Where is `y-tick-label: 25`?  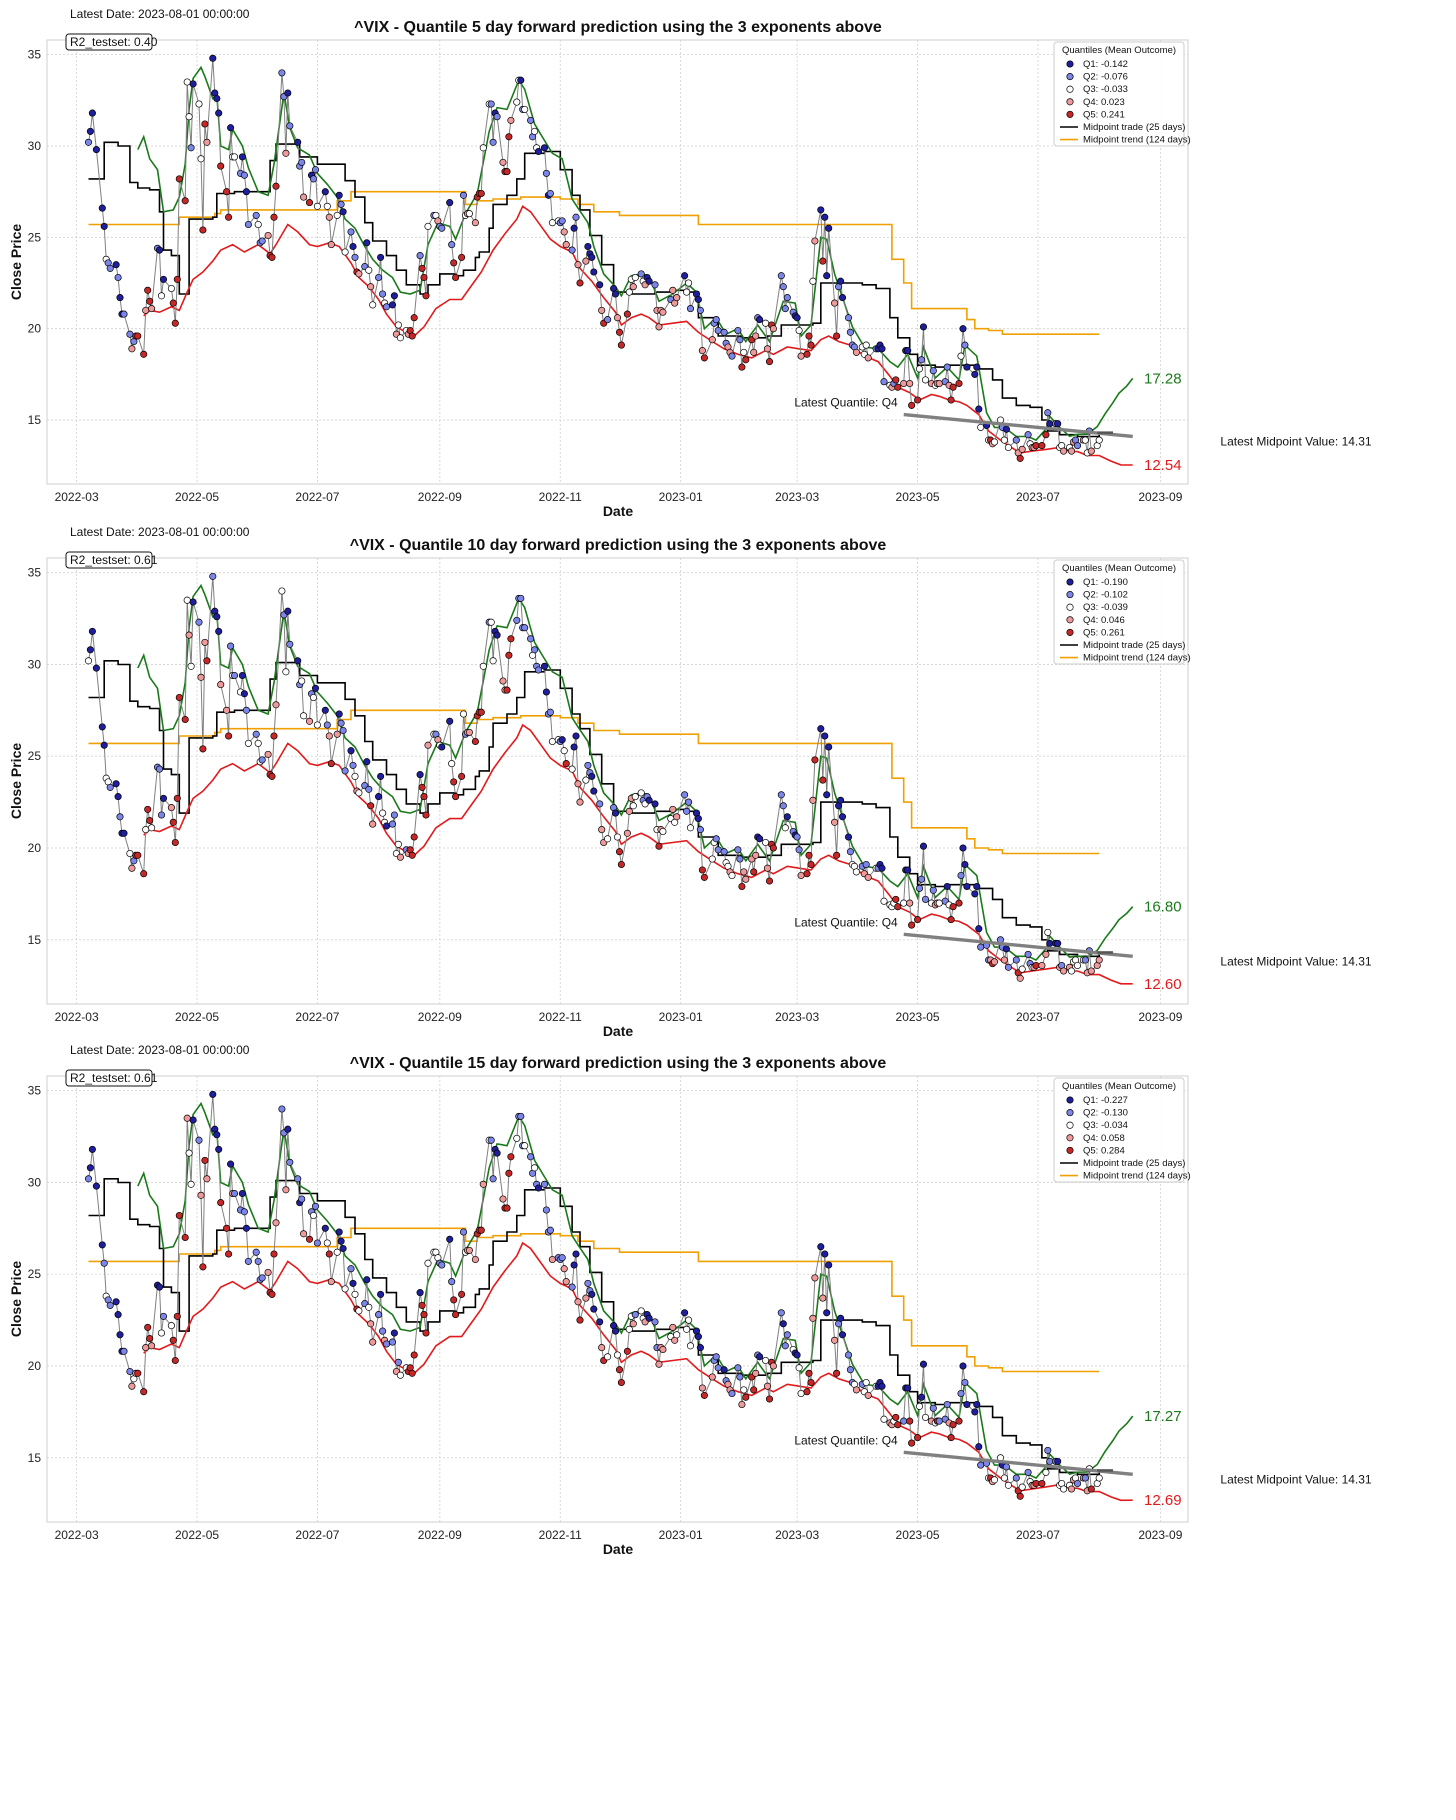 y-tick-label: 25 is located at coordinates (35, 237).